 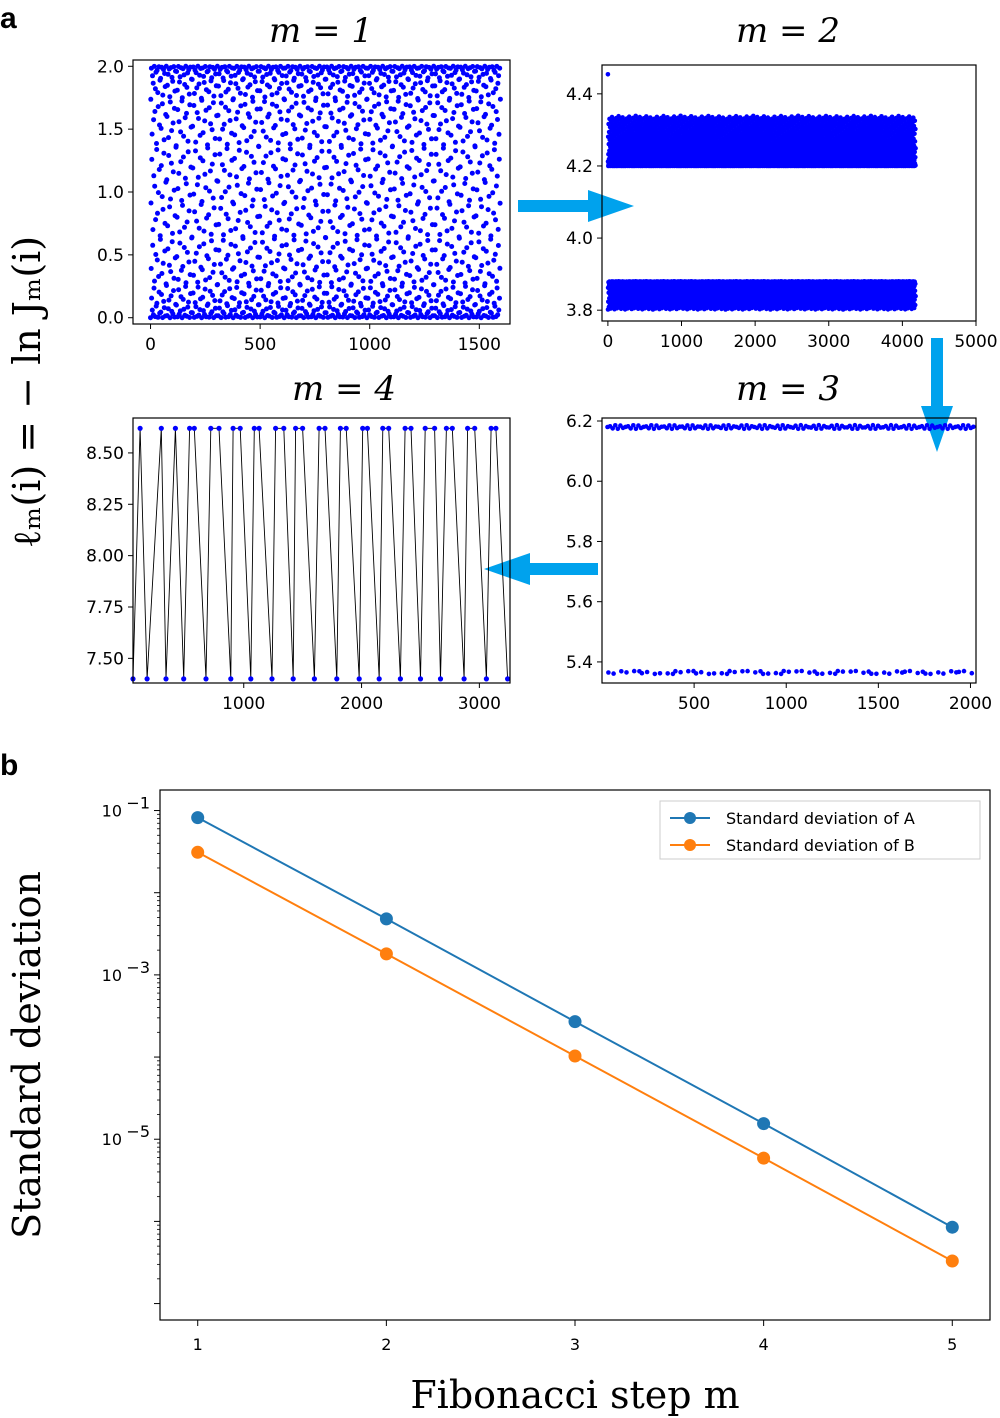 What do you see at coordinates (902, 342) in the screenshot?
I see `xtick-label: 4000` at bounding box center [902, 342].